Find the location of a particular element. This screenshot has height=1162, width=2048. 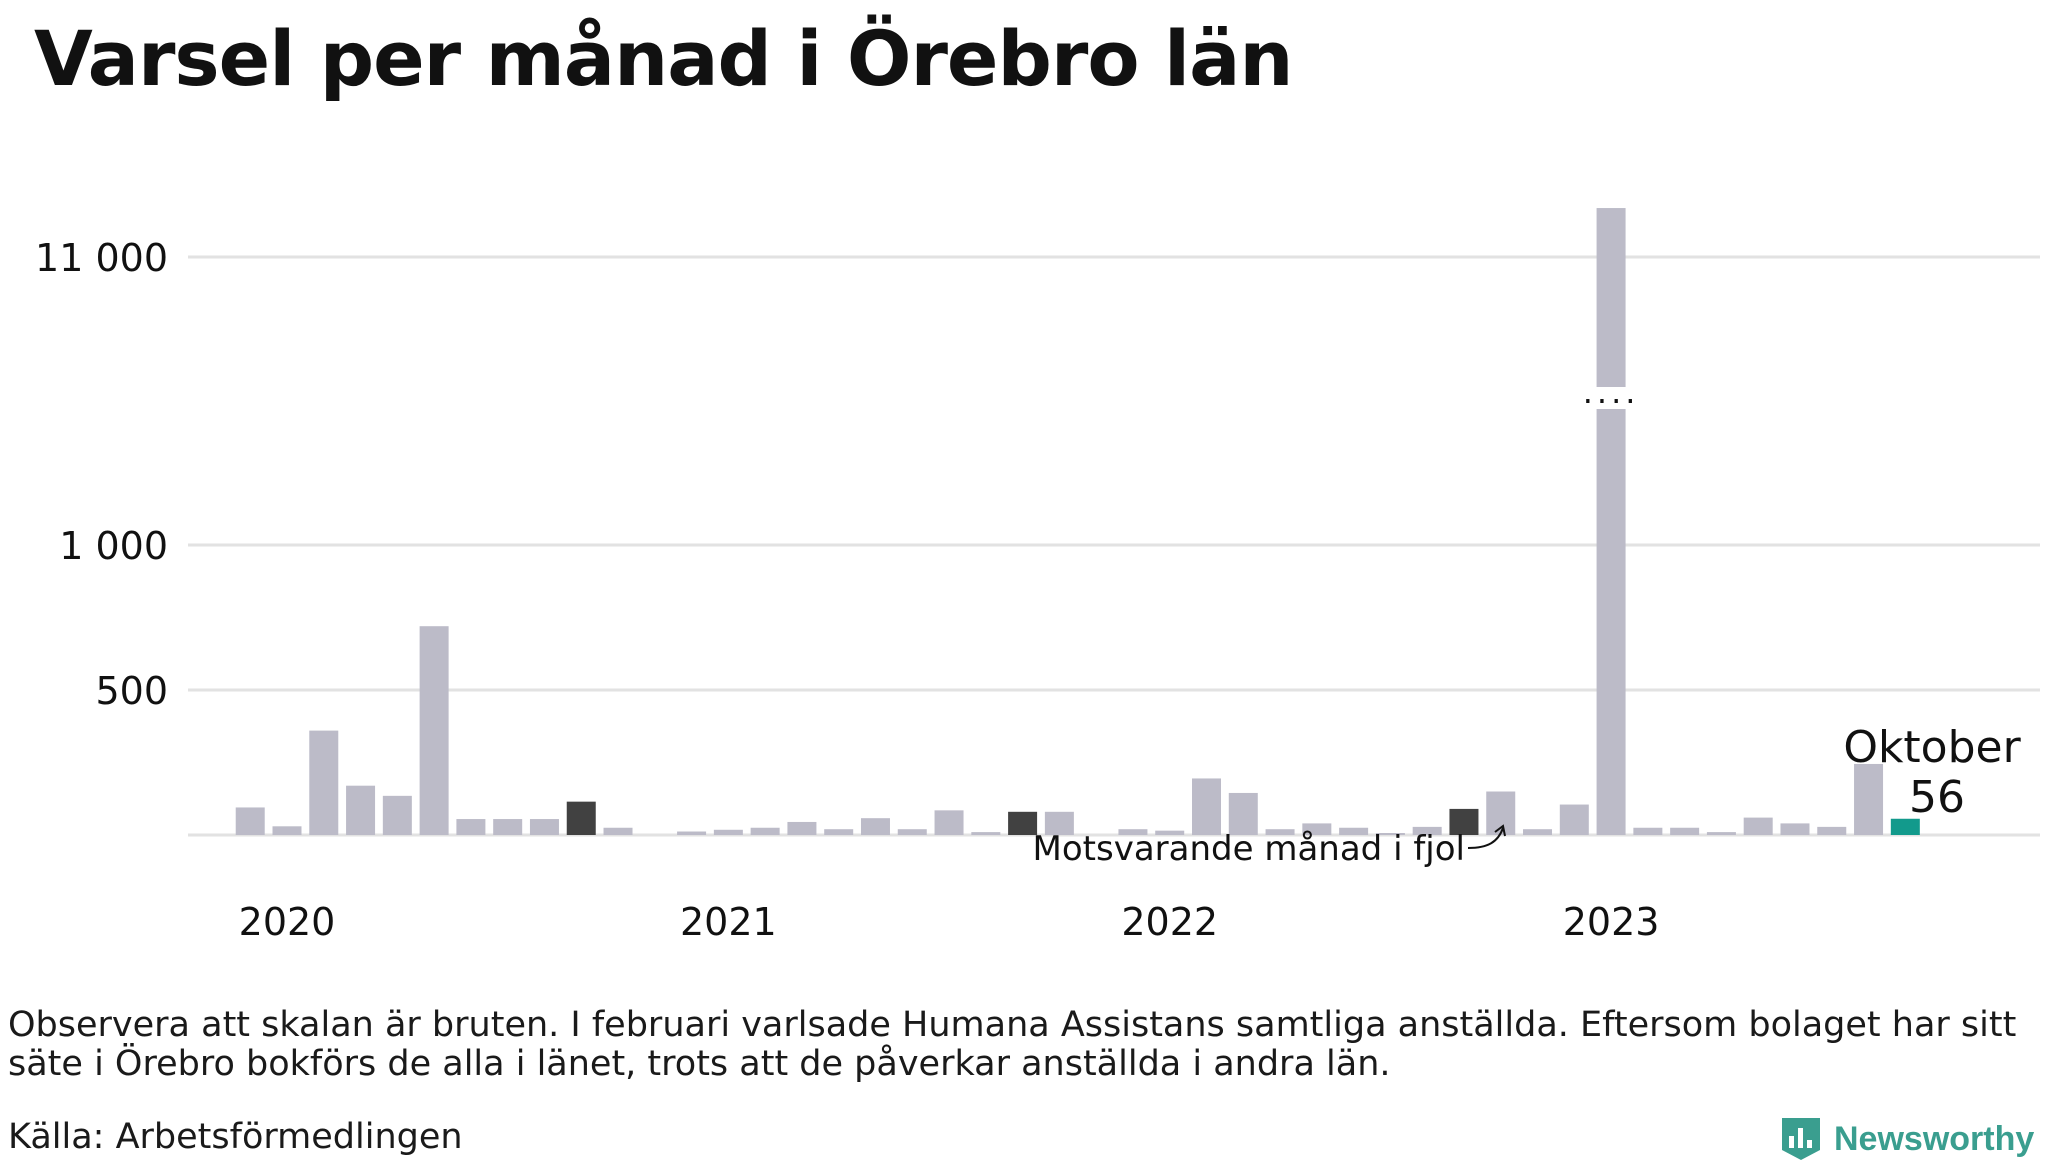

brand-name: Newsworthy is located at coordinates (1934, 1138).